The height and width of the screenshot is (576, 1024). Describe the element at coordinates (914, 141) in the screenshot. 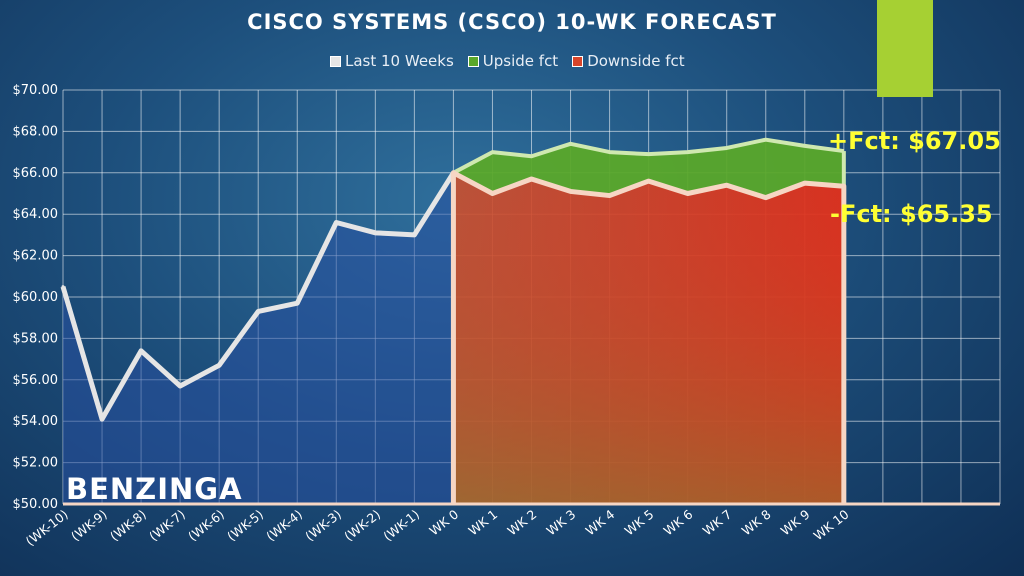

I see `upside-forecast-annotation: +Fct: $67.05` at that location.